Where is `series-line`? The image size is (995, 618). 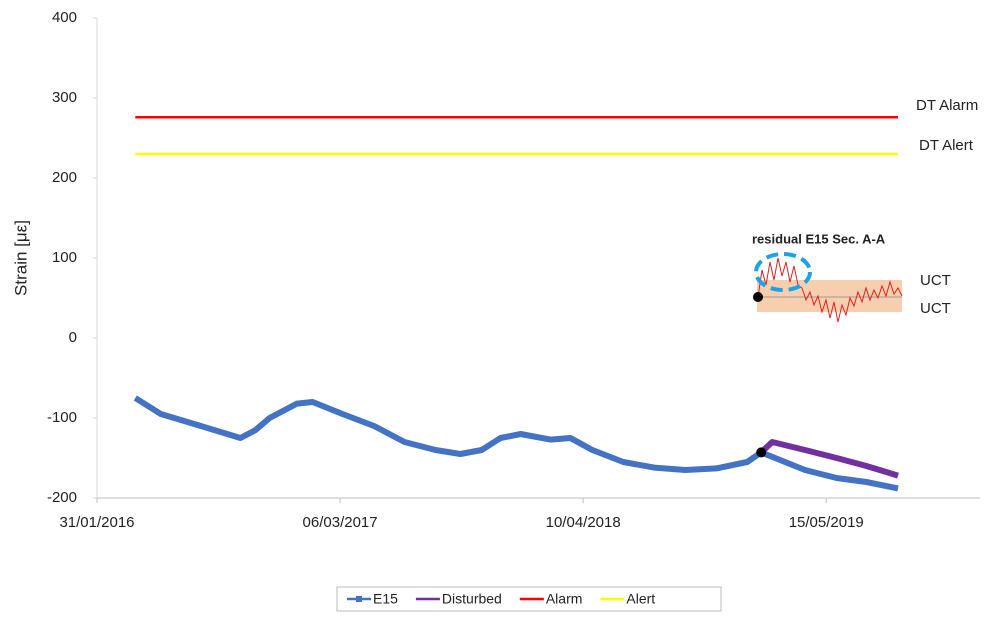 series-line is located at coordinates (829, 459).